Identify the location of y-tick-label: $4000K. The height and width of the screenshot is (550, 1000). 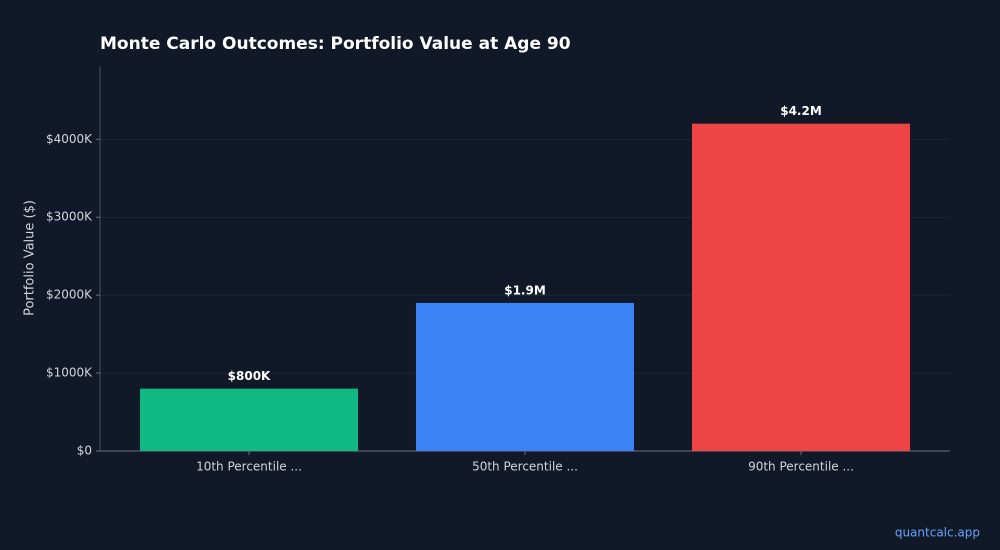
(69, 139).